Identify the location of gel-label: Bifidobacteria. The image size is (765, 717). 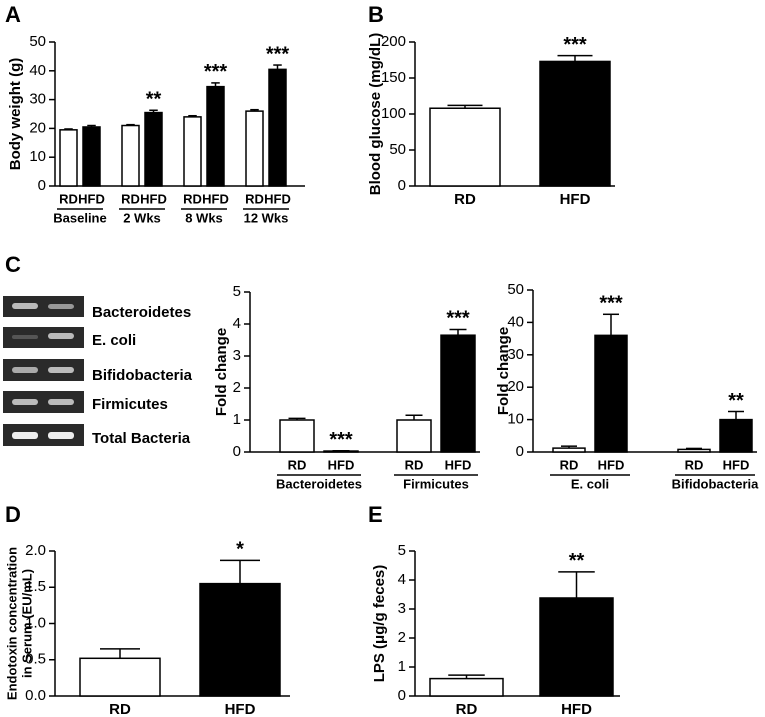
(142, 375).